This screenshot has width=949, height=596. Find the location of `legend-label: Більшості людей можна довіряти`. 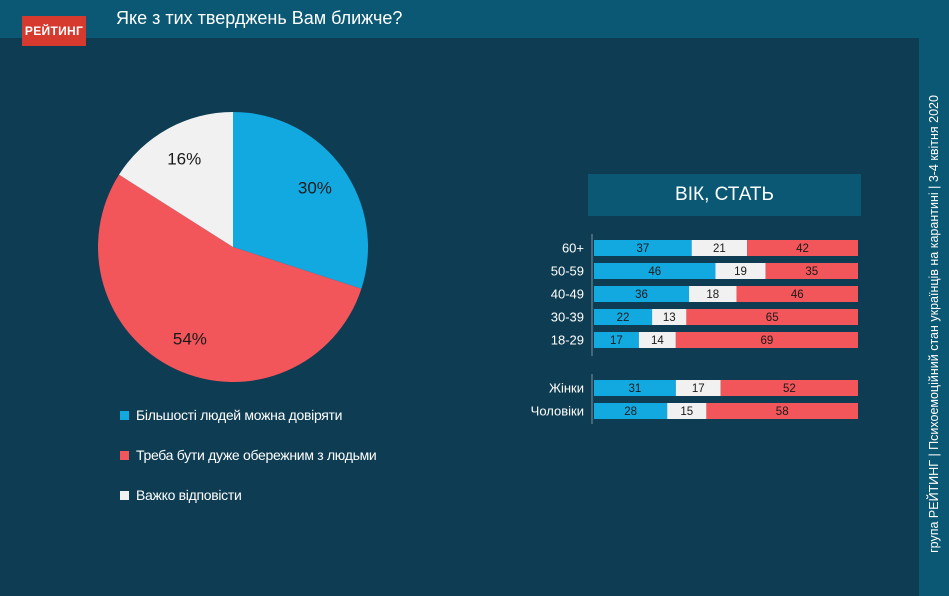

legend-label: Більшості людей можна довіряти is located at coordinates (239, 415).